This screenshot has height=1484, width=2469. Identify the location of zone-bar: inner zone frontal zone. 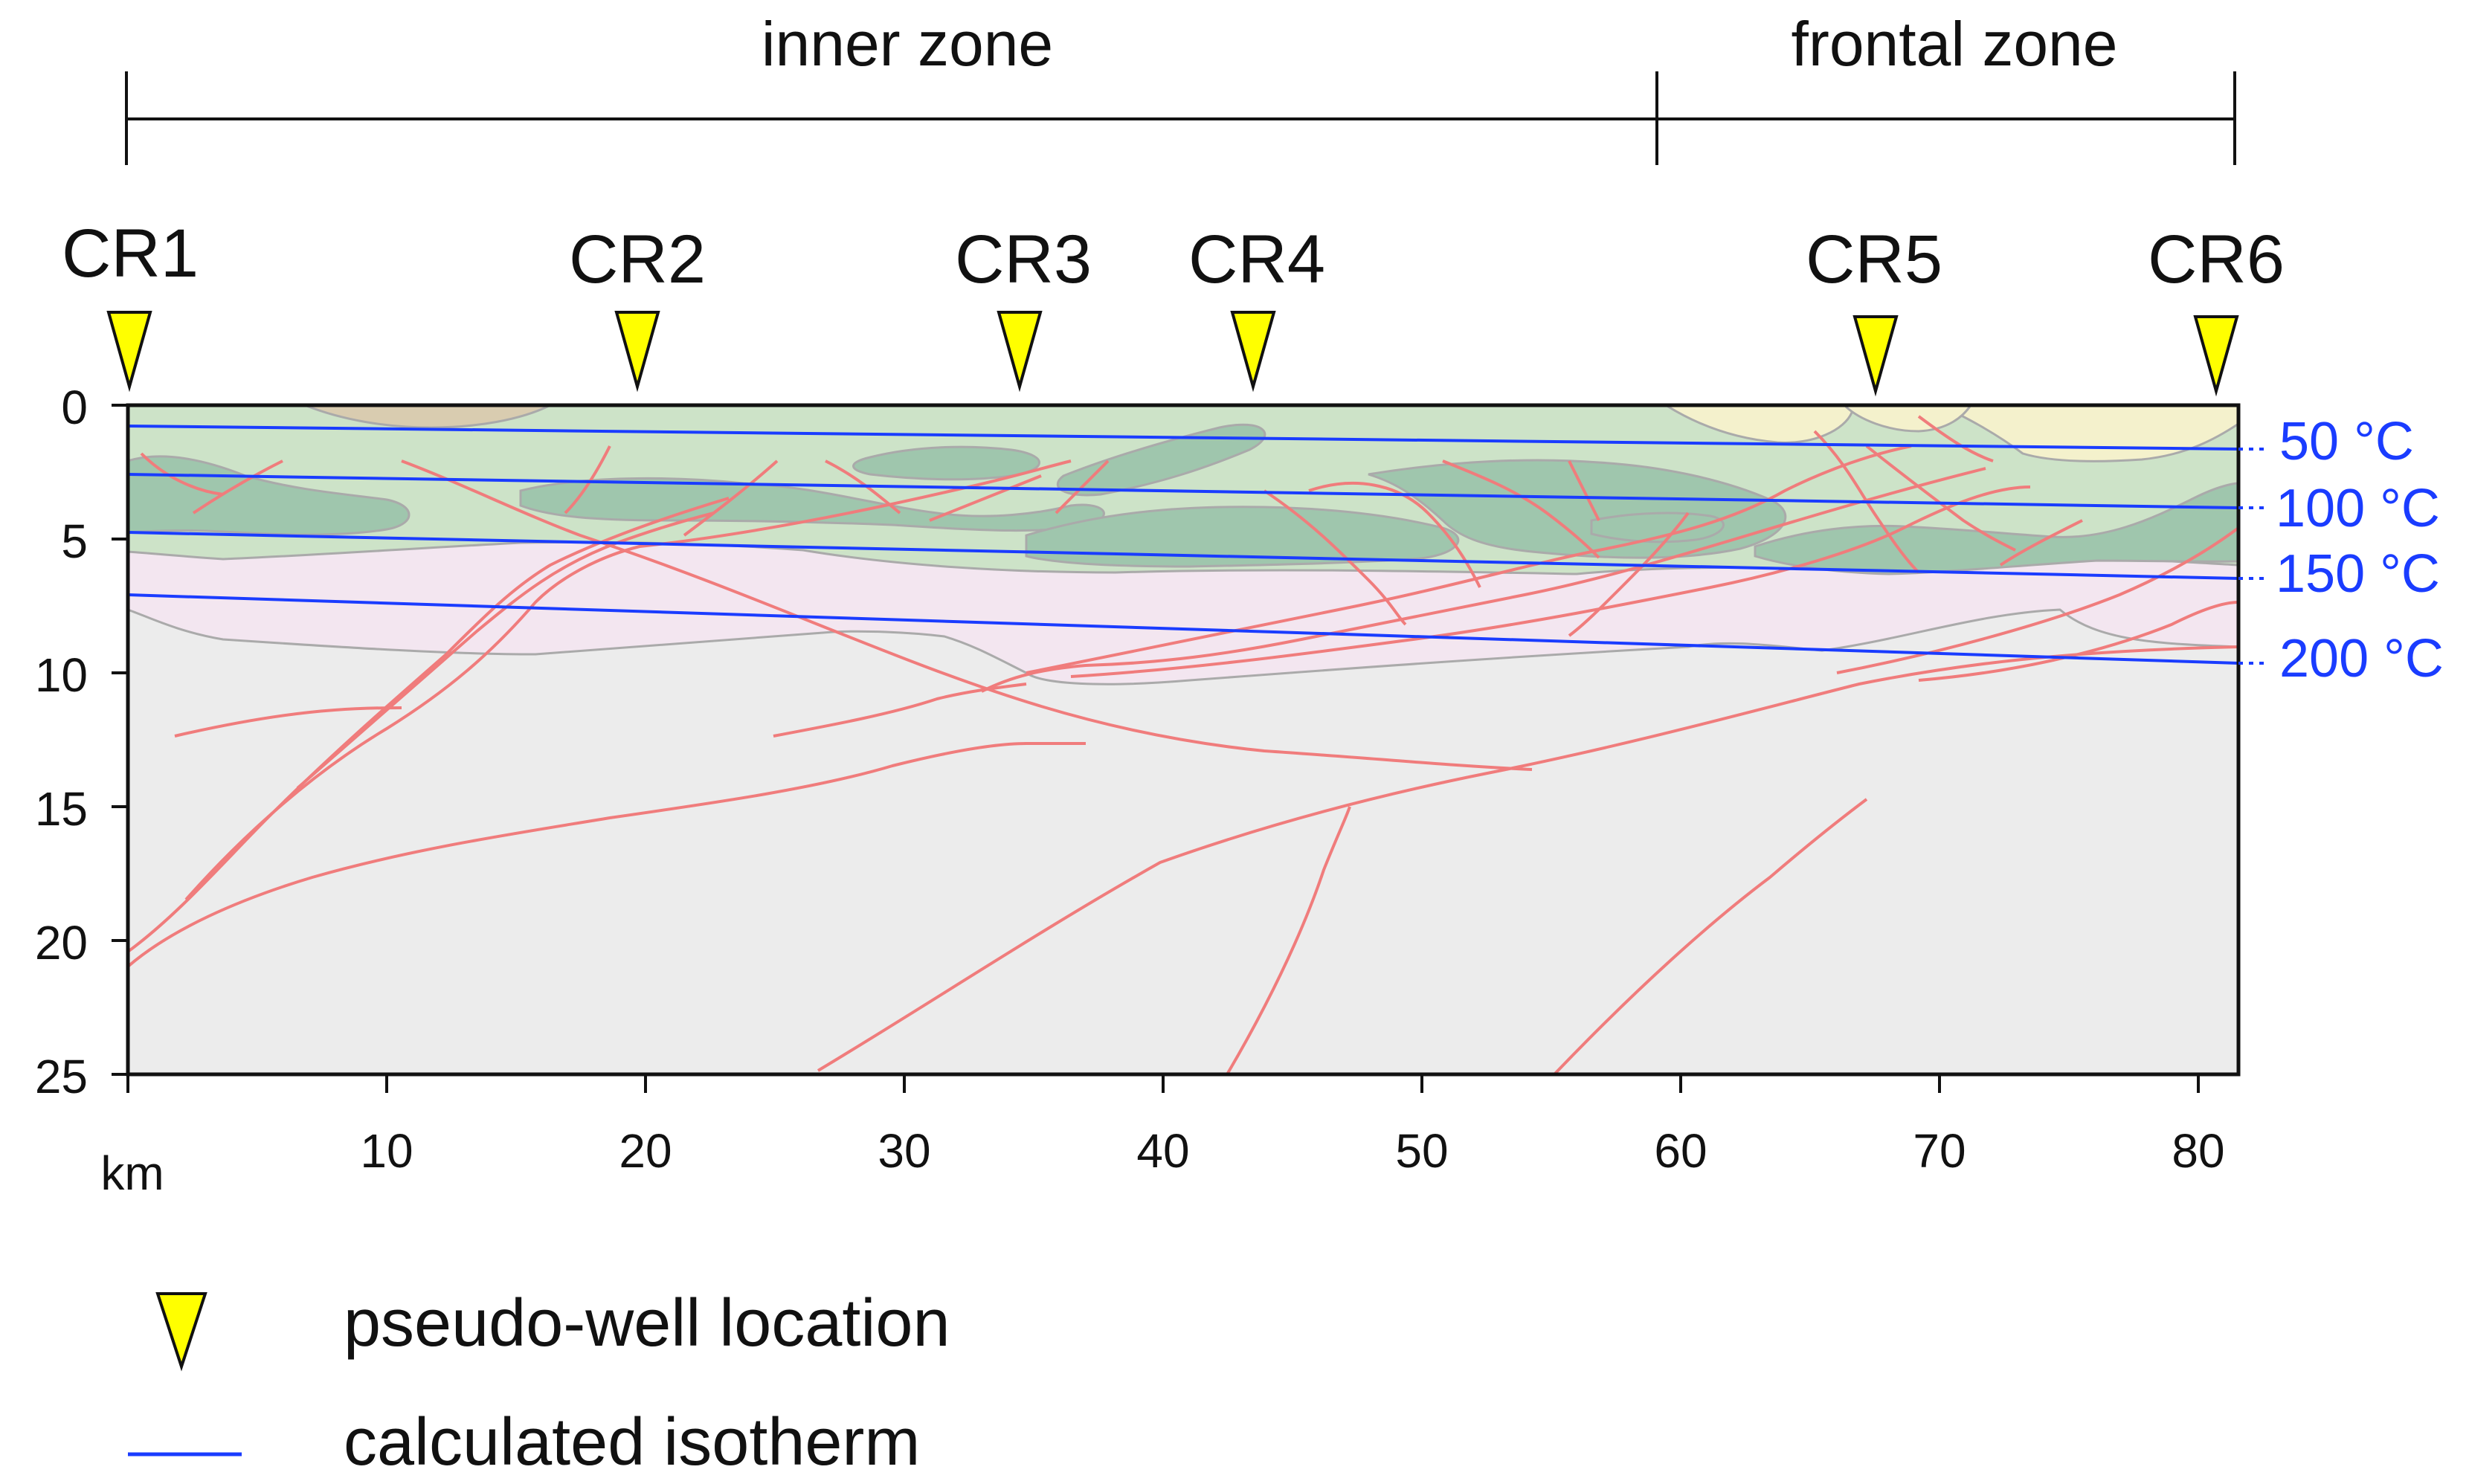
(1180, 87).